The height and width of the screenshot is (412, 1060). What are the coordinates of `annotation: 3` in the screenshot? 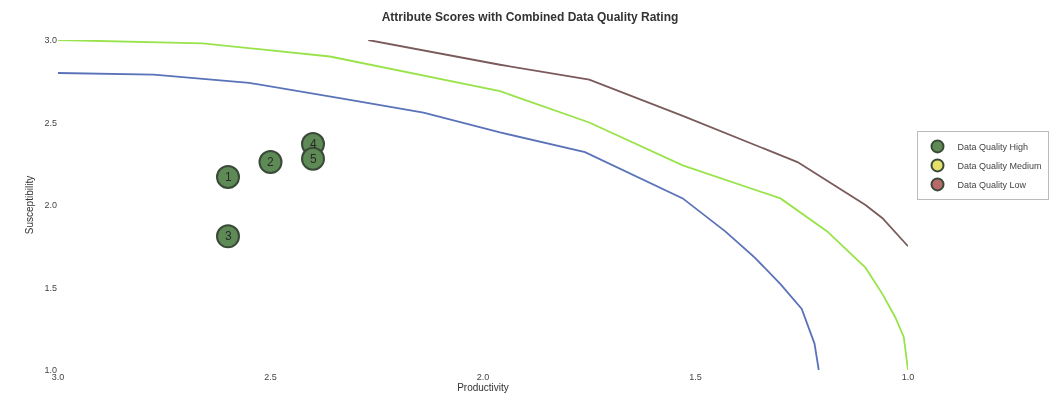 It's located at (228, 236).